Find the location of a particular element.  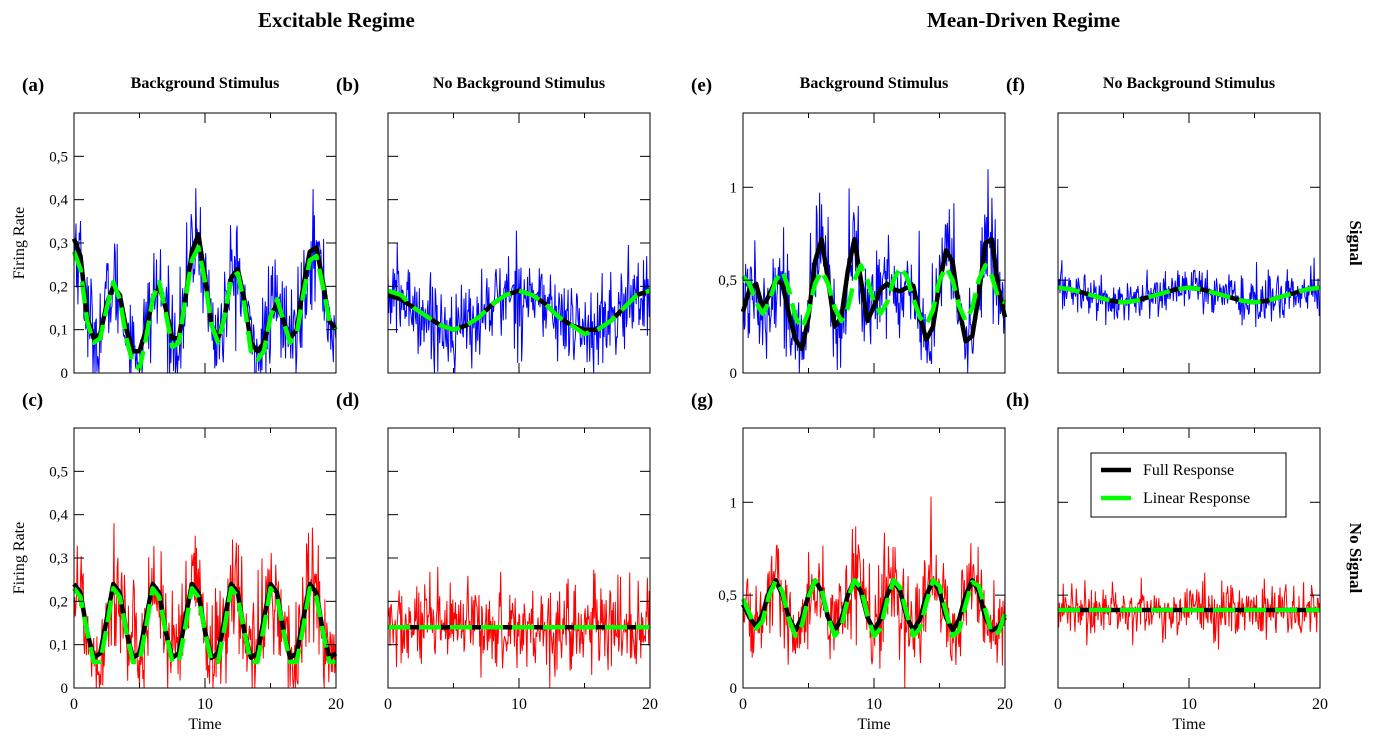

full-response-line-c is located at coordinates (205, 620).